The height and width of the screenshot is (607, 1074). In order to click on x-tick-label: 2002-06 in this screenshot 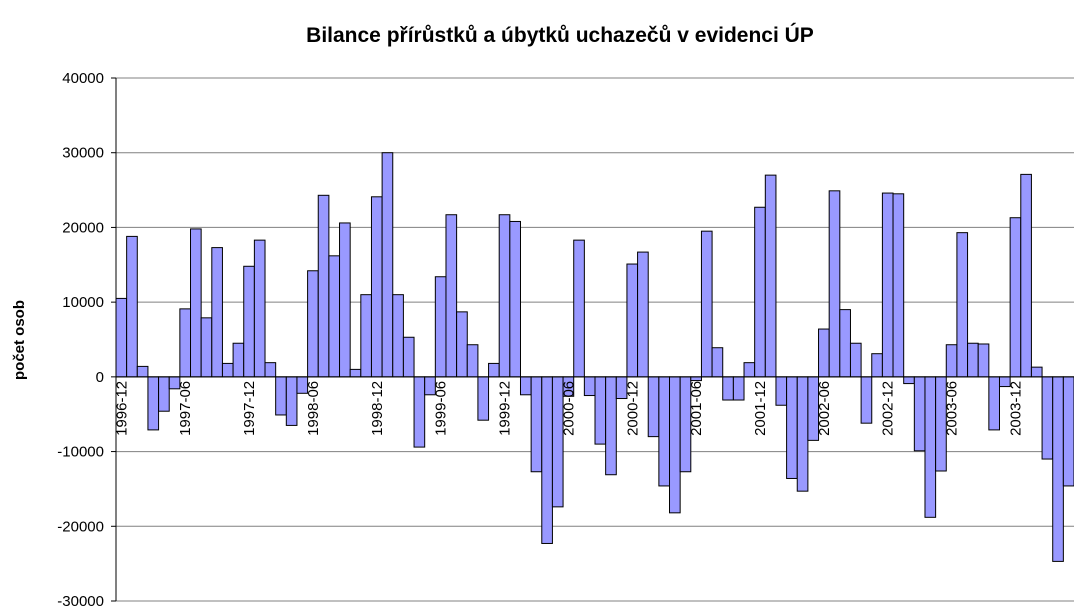, I will do `click(824, 408)`.